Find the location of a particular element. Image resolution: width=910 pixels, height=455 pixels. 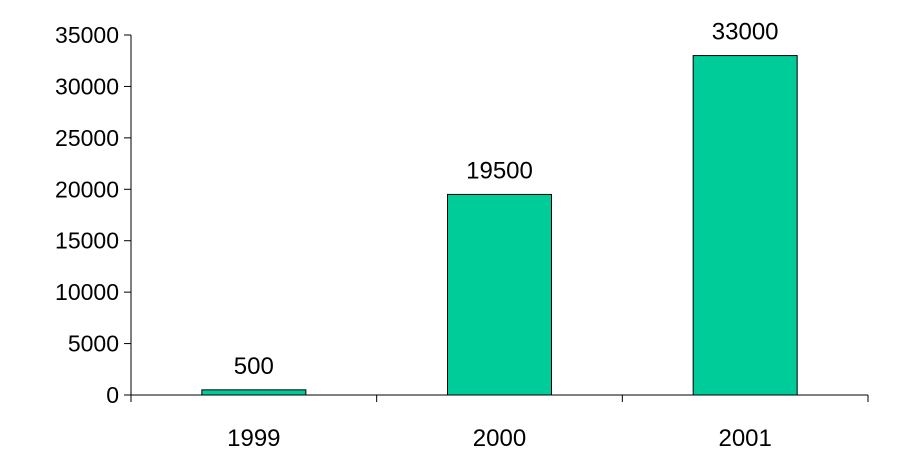

y-tick-label: 35000 is located at coordinates (87, 35).